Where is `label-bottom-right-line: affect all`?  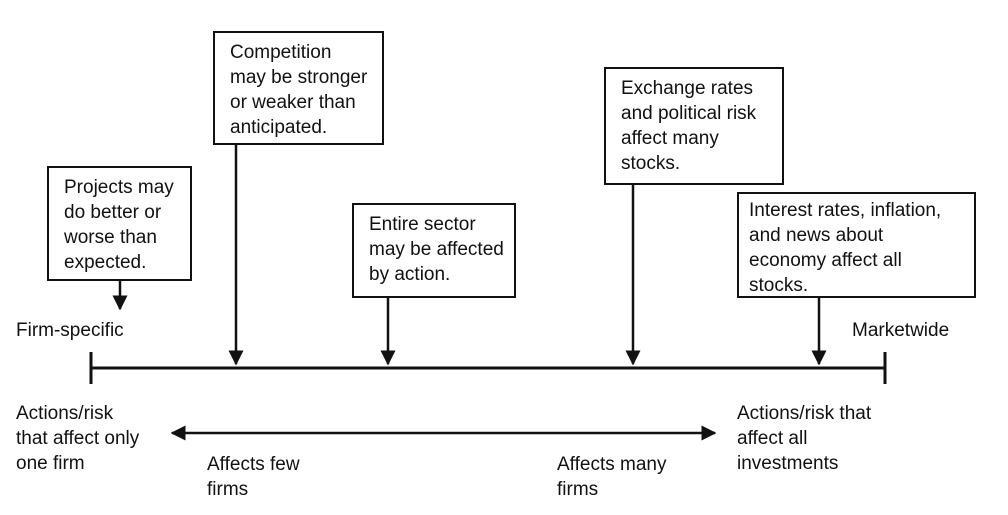 label-bottom-right-line: affect all is located at coordinates (772, 438).